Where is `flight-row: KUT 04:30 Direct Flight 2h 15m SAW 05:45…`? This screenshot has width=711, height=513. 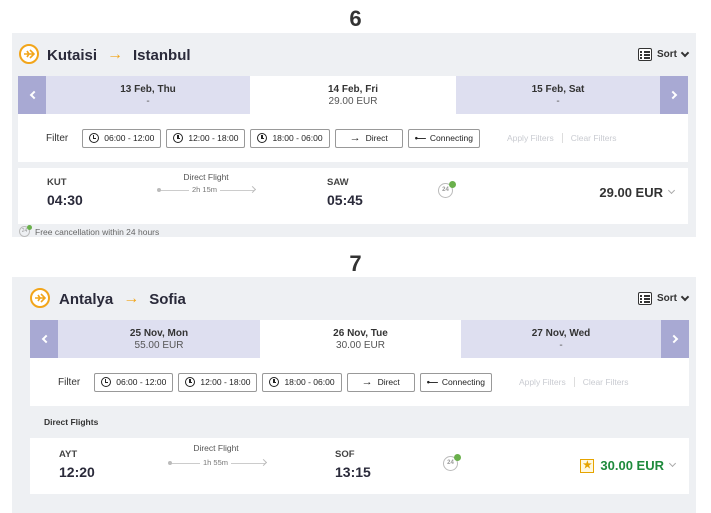
flight-row: KUT 04:30 Direct Flight 2h 15m SAW 05:45… is located at coordinates (353, 196).